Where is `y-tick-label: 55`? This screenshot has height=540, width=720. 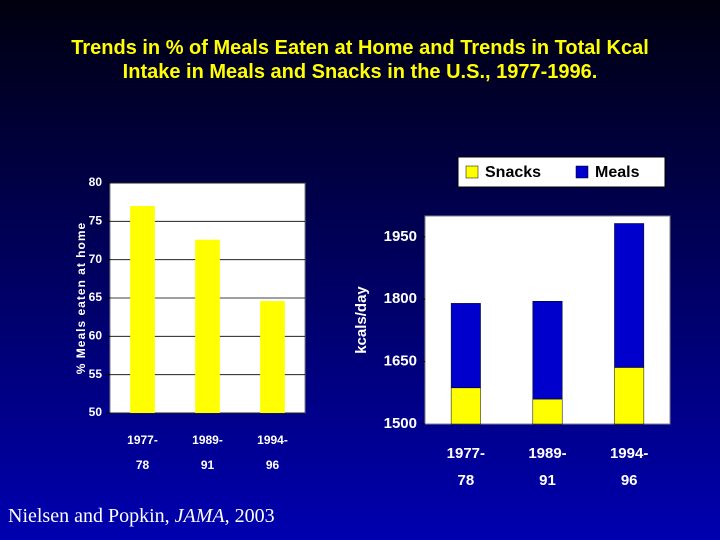 y-tick-label: 55 is located at coordinates (96, 374).